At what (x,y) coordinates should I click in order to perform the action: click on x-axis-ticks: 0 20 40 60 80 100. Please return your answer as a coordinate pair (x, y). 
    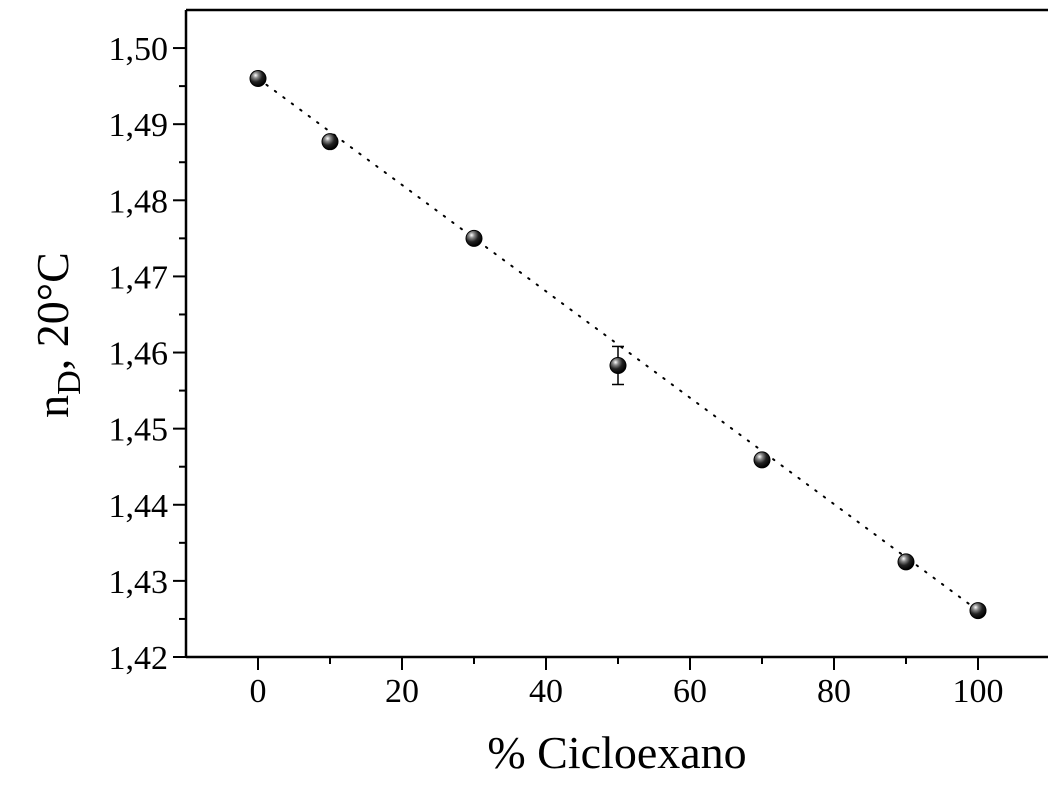
    Looking at the image, I should click on (627, 683).